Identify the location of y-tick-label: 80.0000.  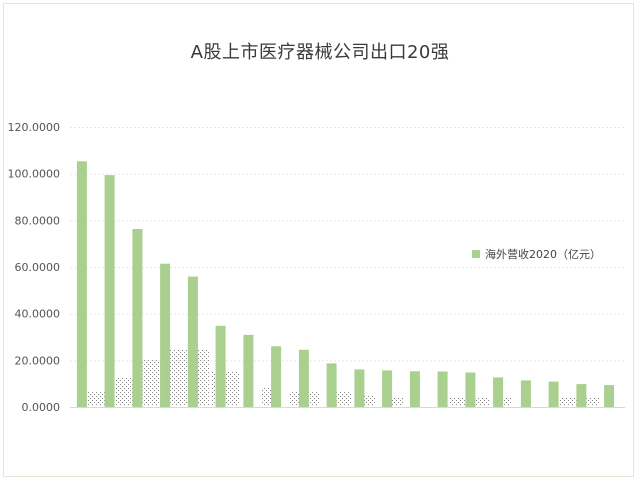
(38, 220).